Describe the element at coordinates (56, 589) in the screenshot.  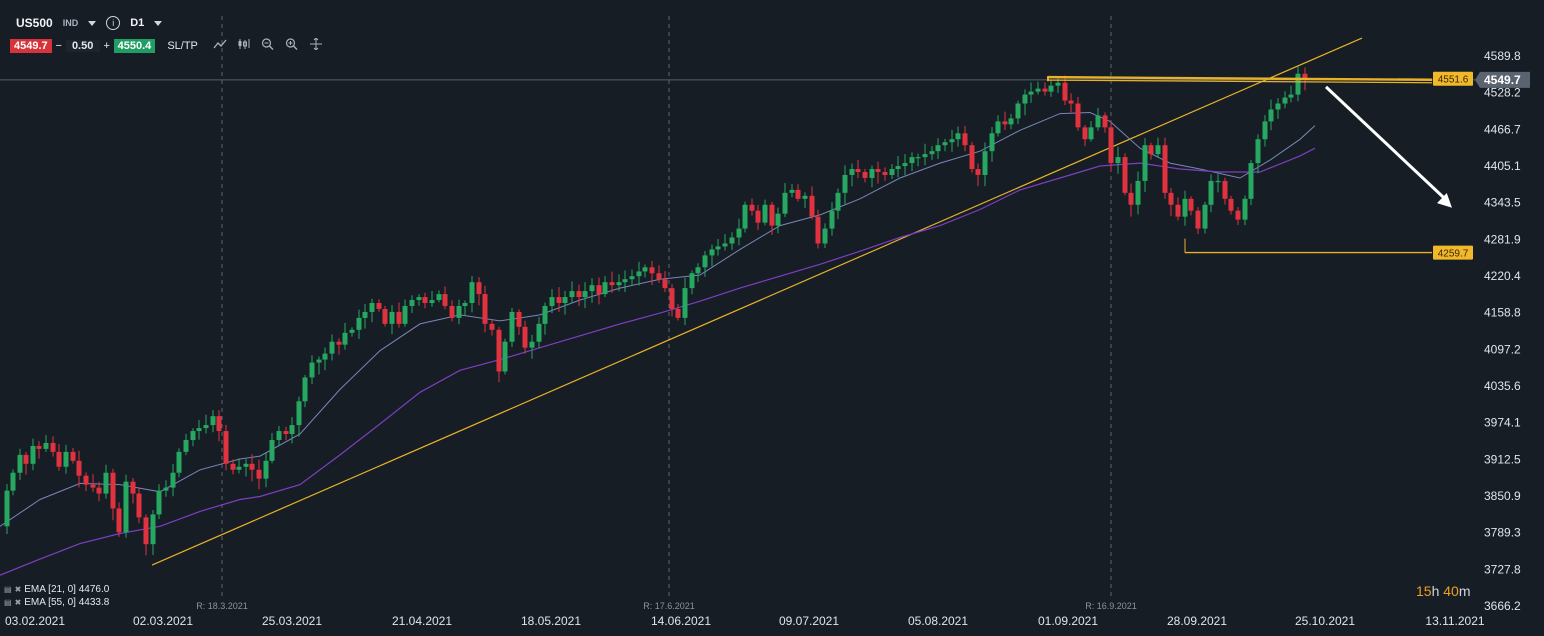
I see `legend-ema21: ▤ ✖ EMA [21, 0] 4476.0` at that location.